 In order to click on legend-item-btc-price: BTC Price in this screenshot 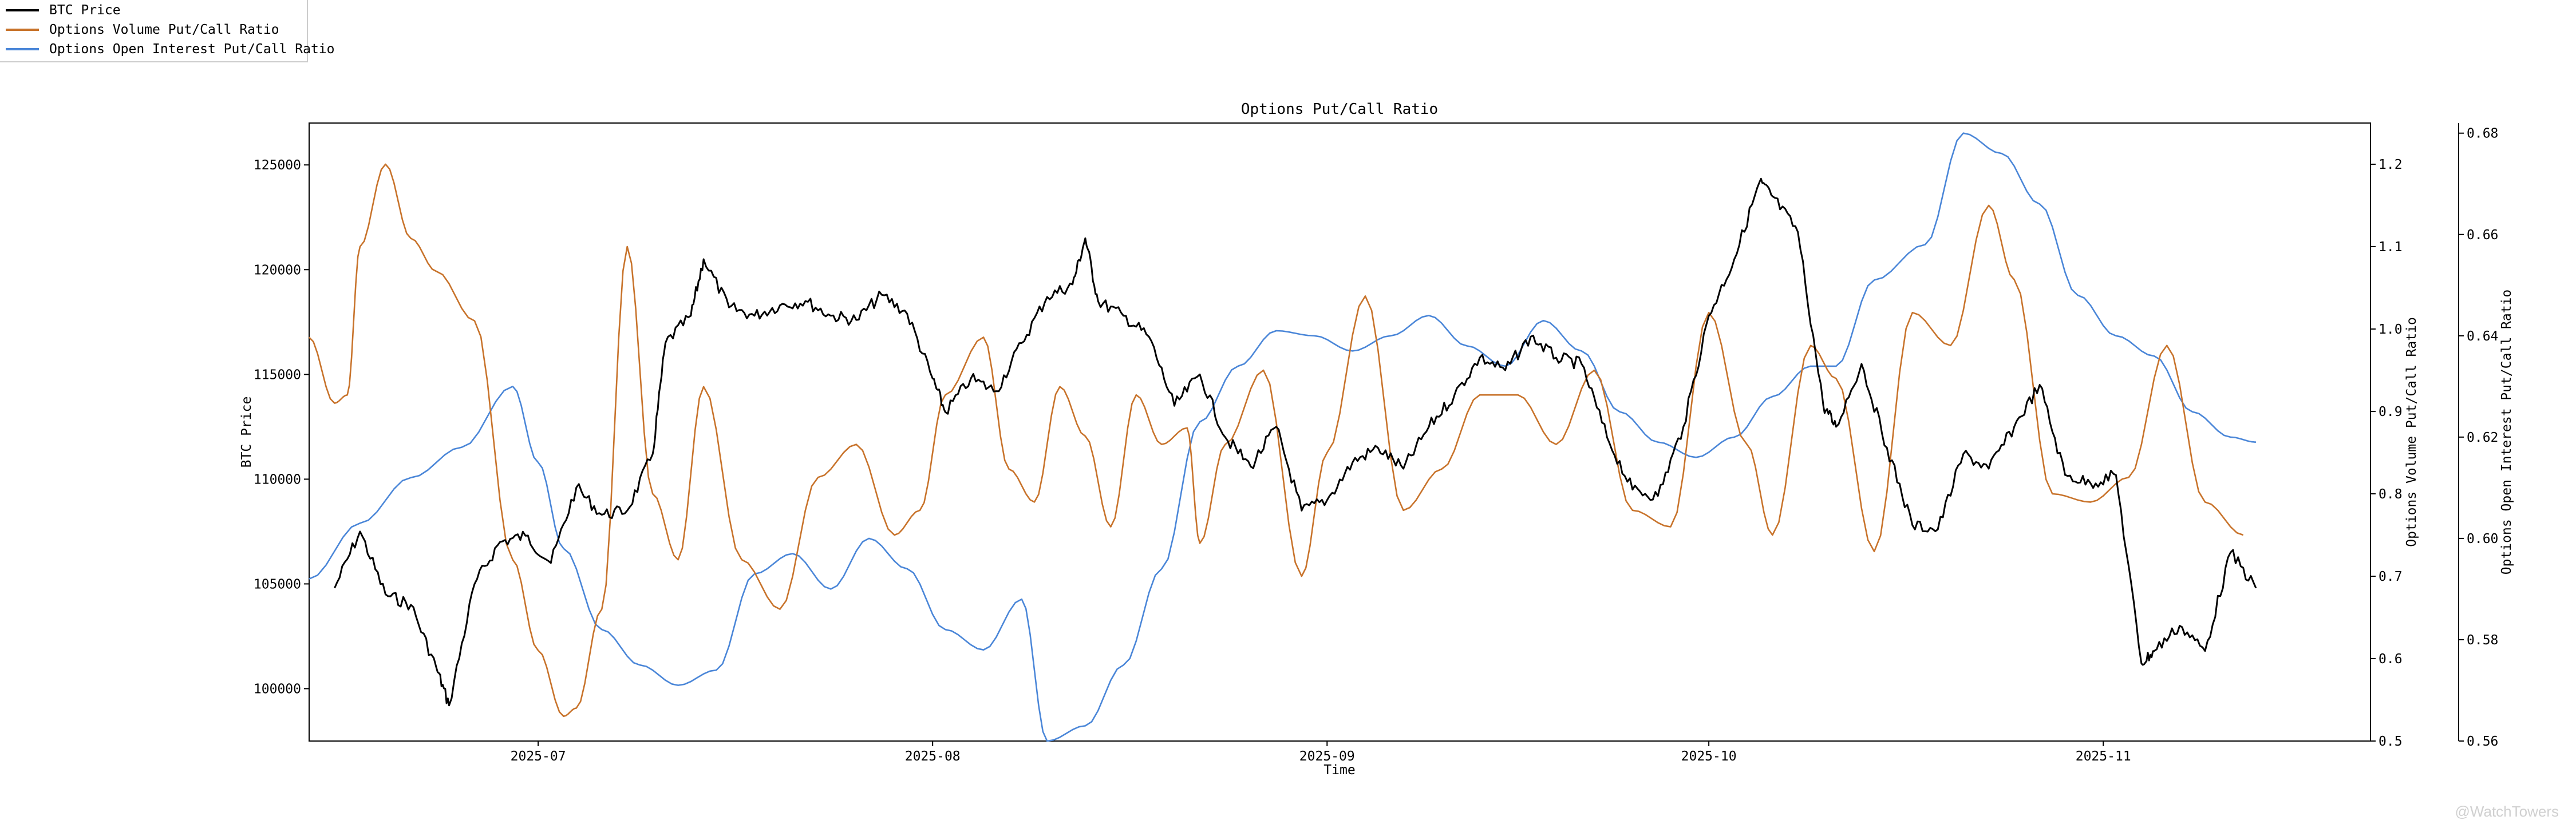, I will do `click(63, 10)`.